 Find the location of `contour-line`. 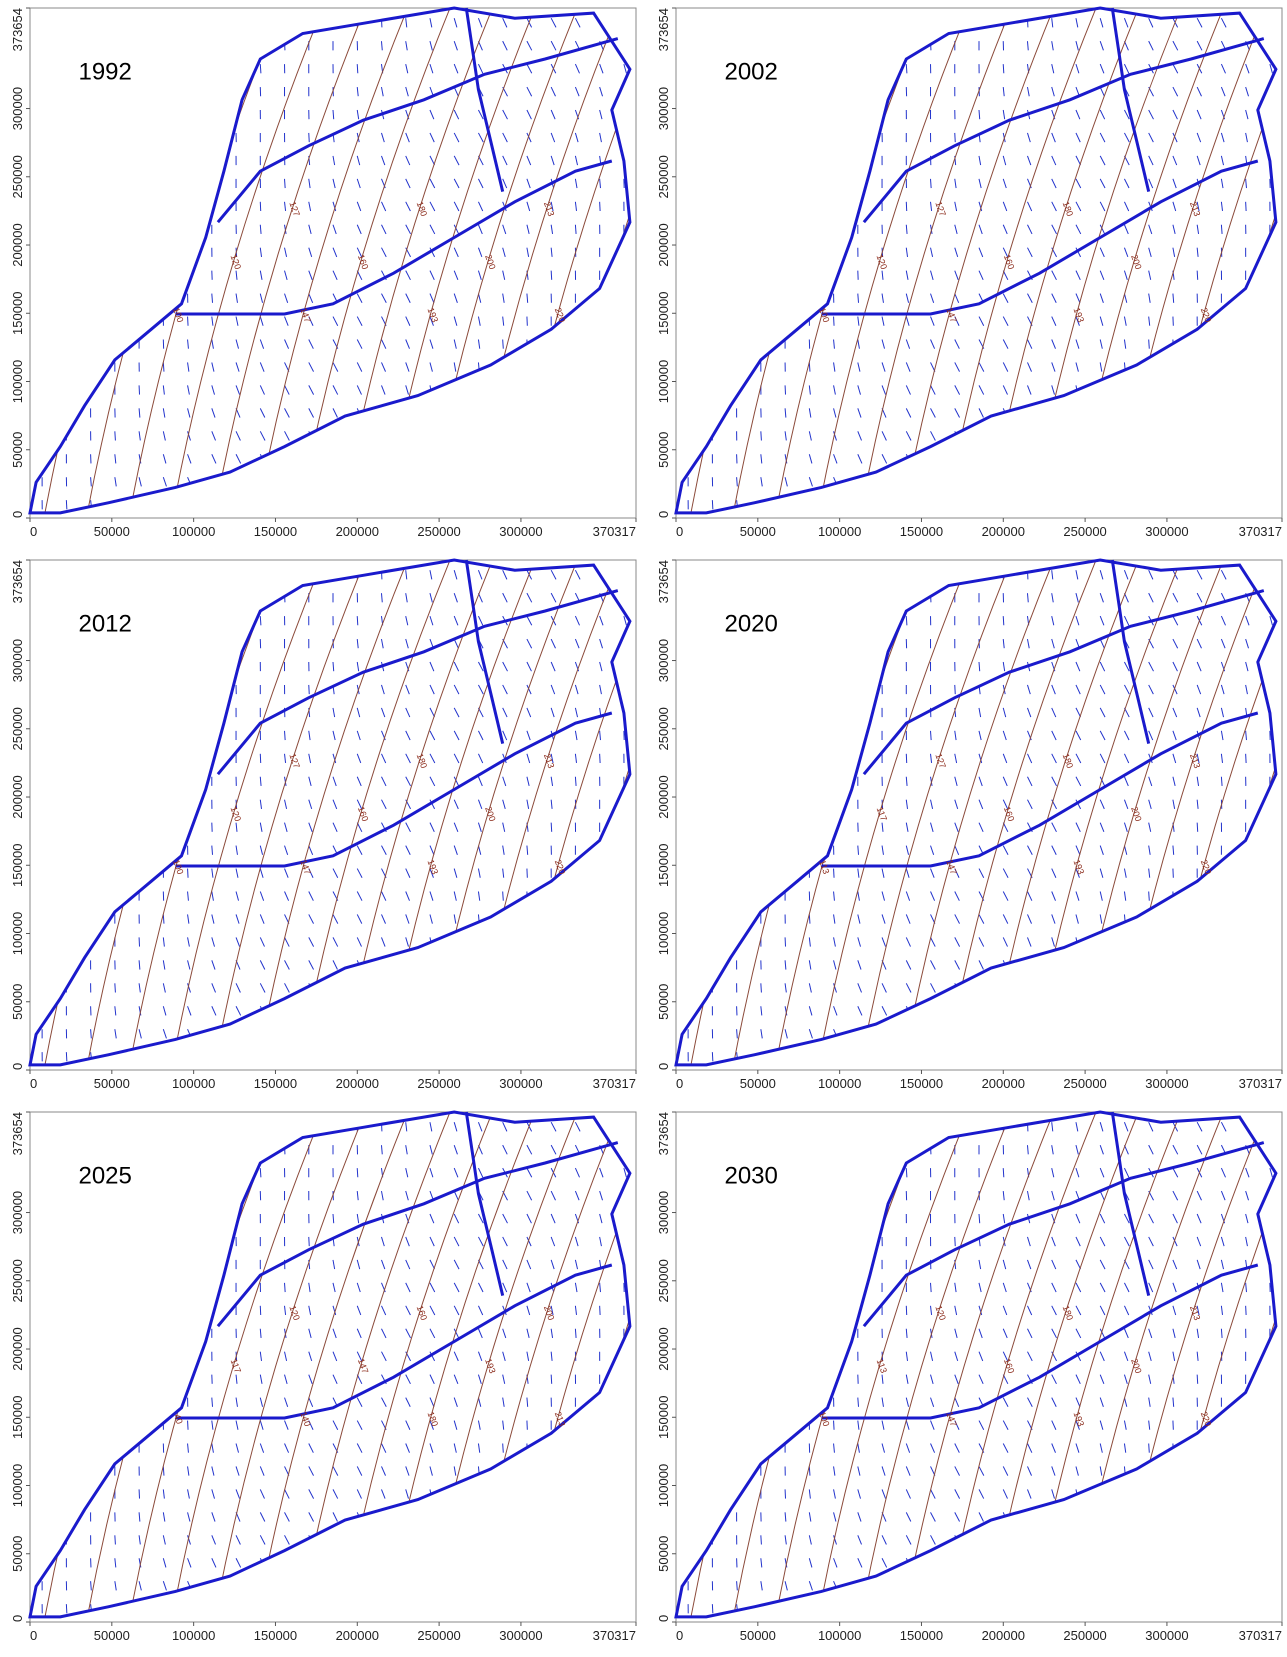

contour-line is located at coordinates (588, 815).